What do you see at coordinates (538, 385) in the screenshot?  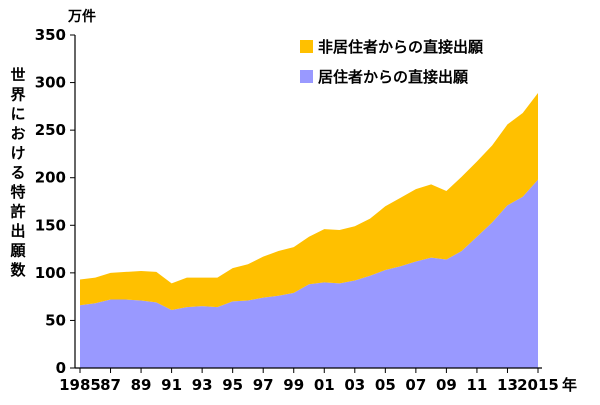 I see `x-tick-label: 2015` at bounding box center [538, 385].